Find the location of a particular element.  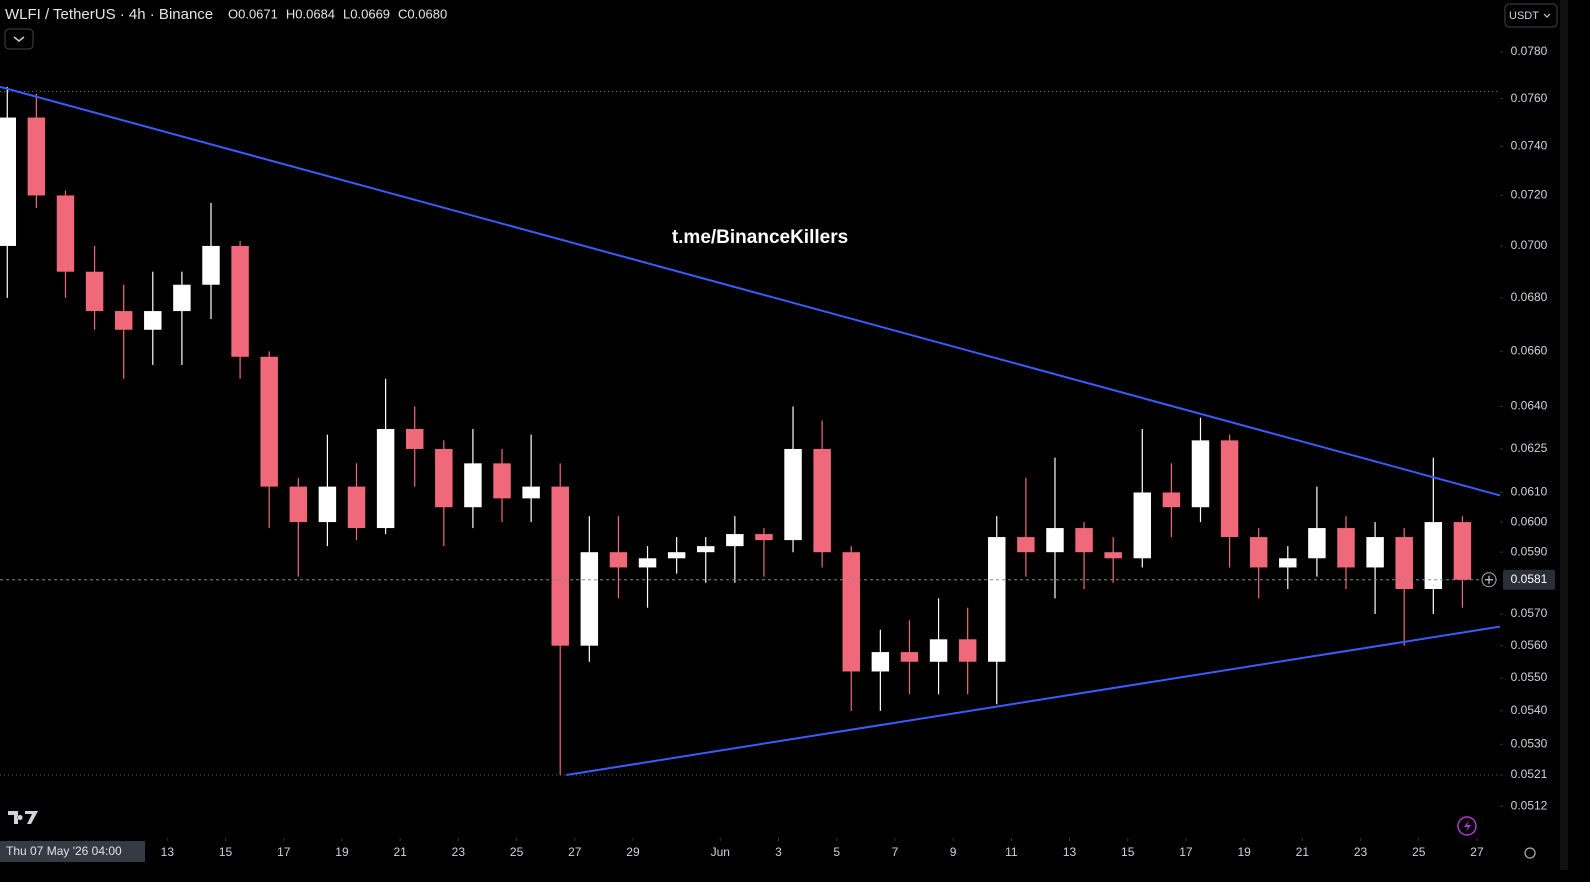

collapse-button is located at coordinates (19, 39).